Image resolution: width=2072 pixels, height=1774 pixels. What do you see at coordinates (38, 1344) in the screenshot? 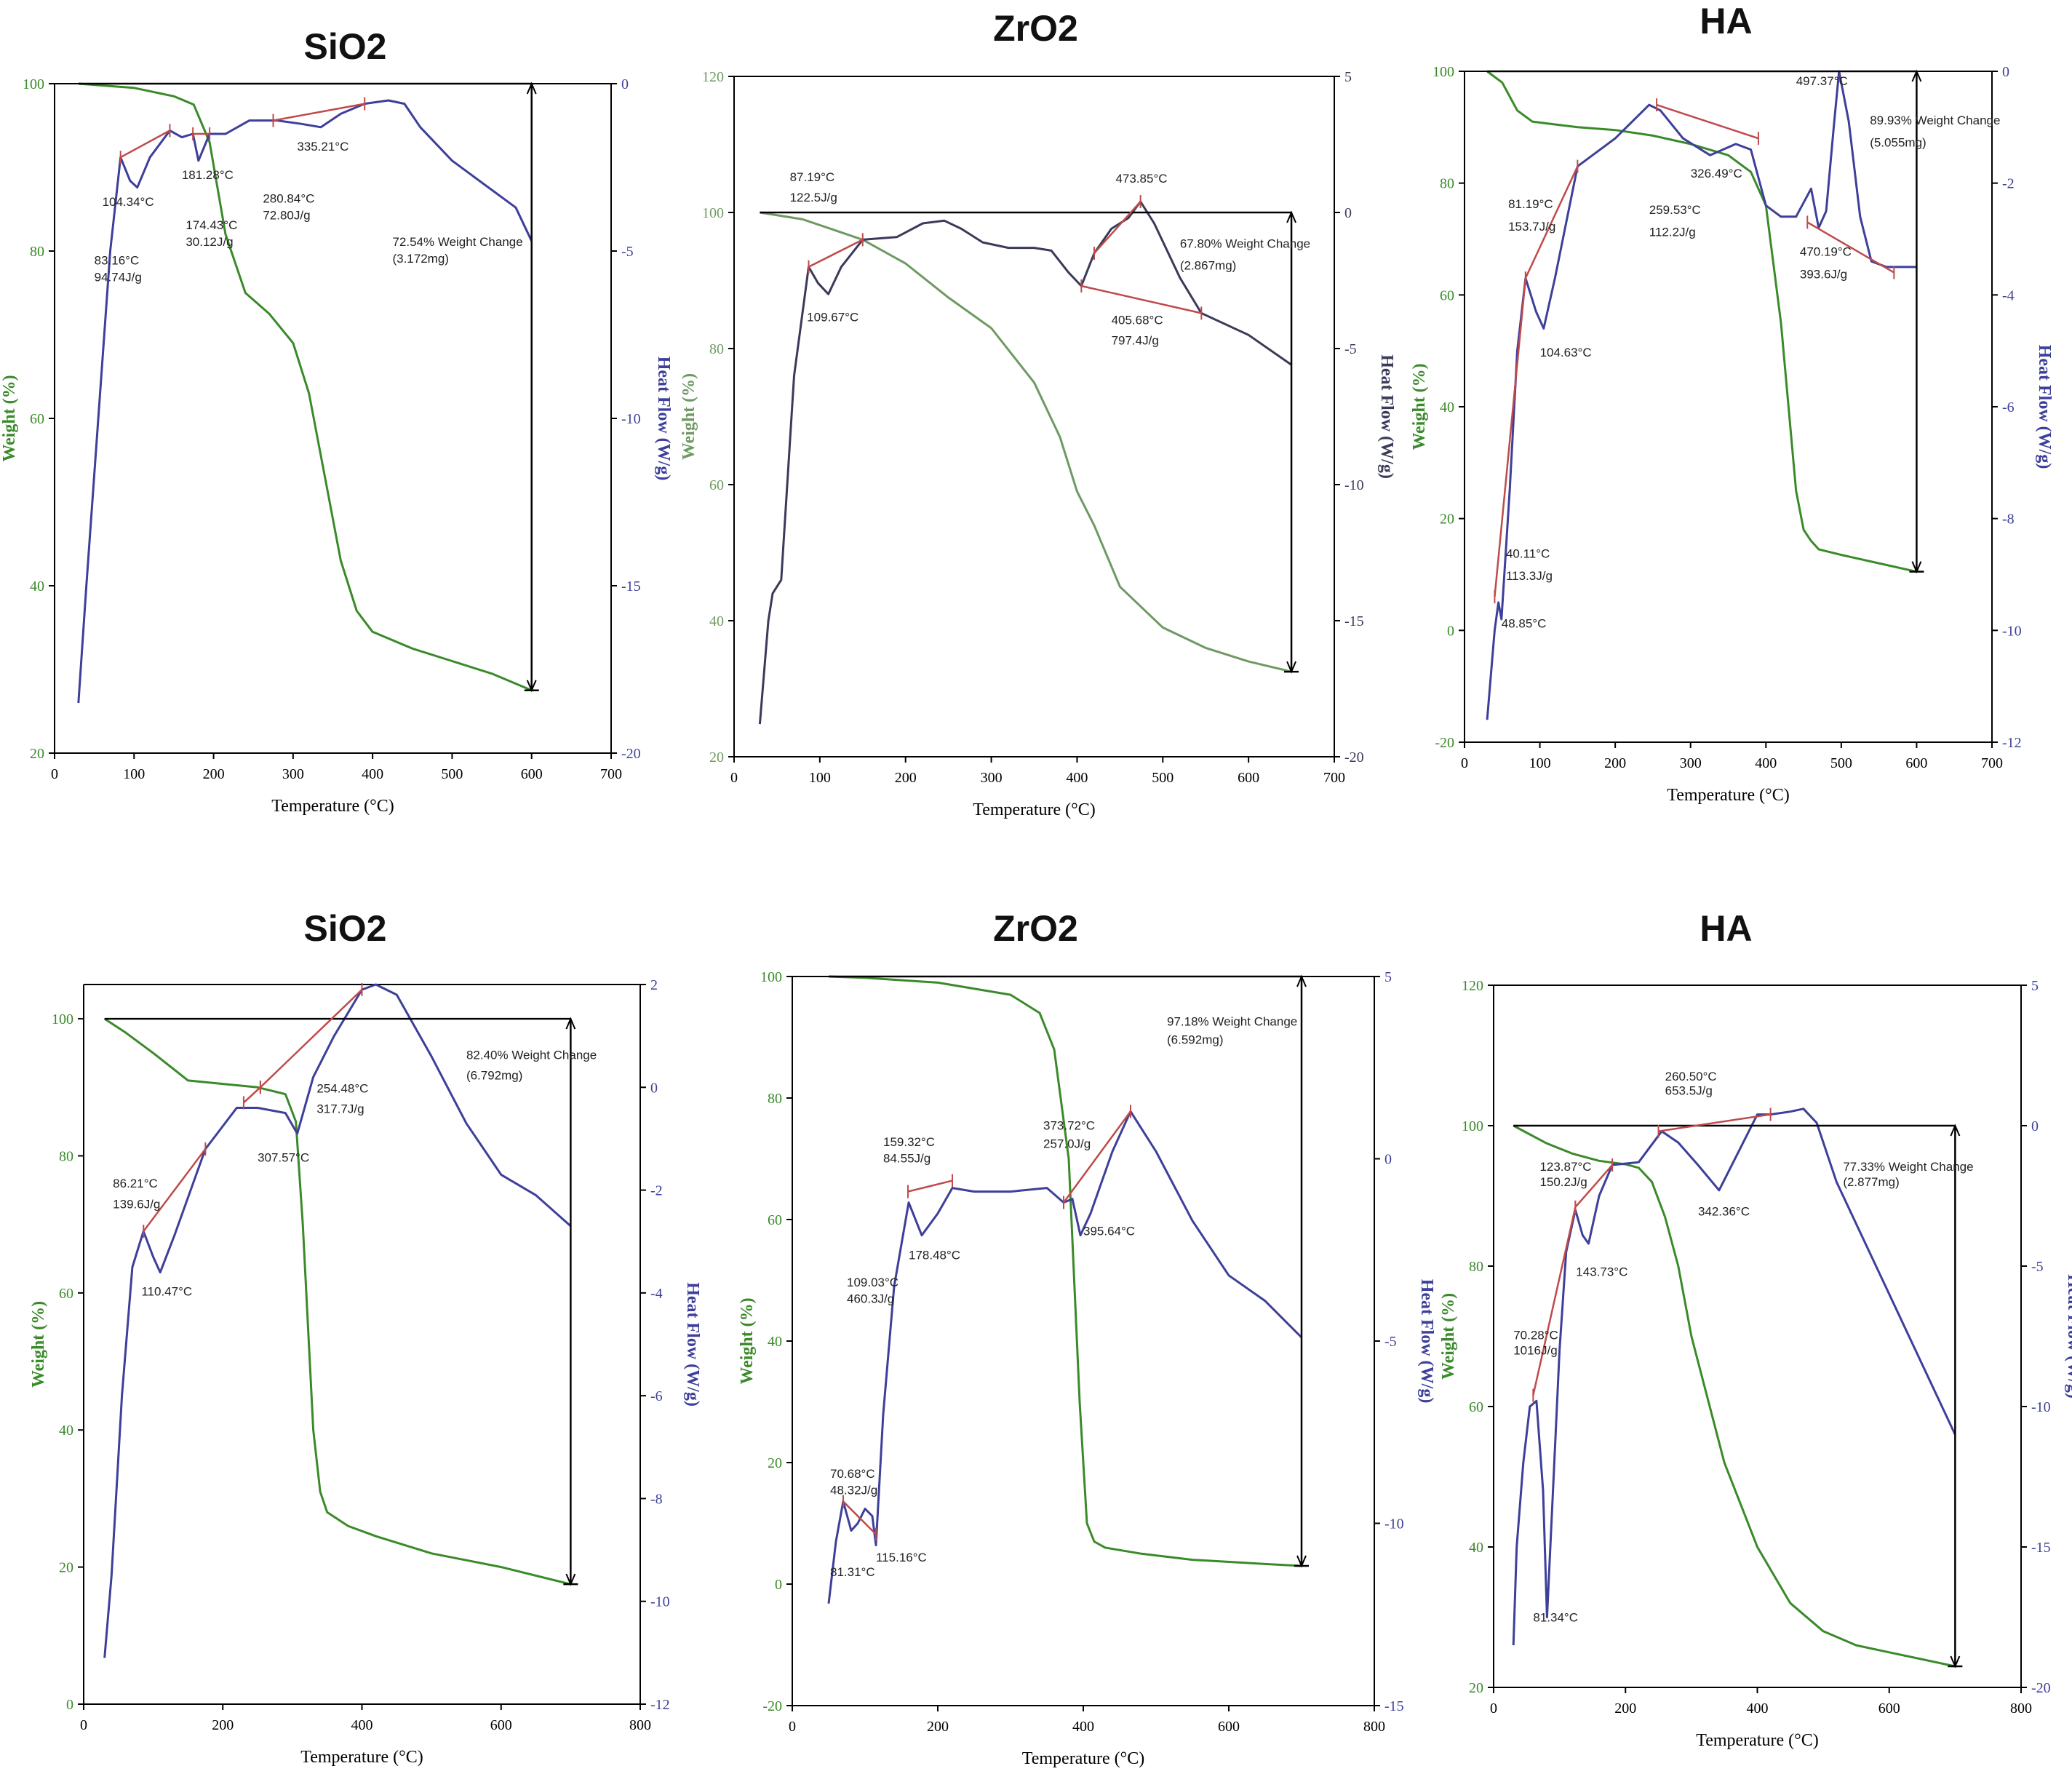
I see `y-axis-label: Weight (%)` at bounding box center [38, 1344].